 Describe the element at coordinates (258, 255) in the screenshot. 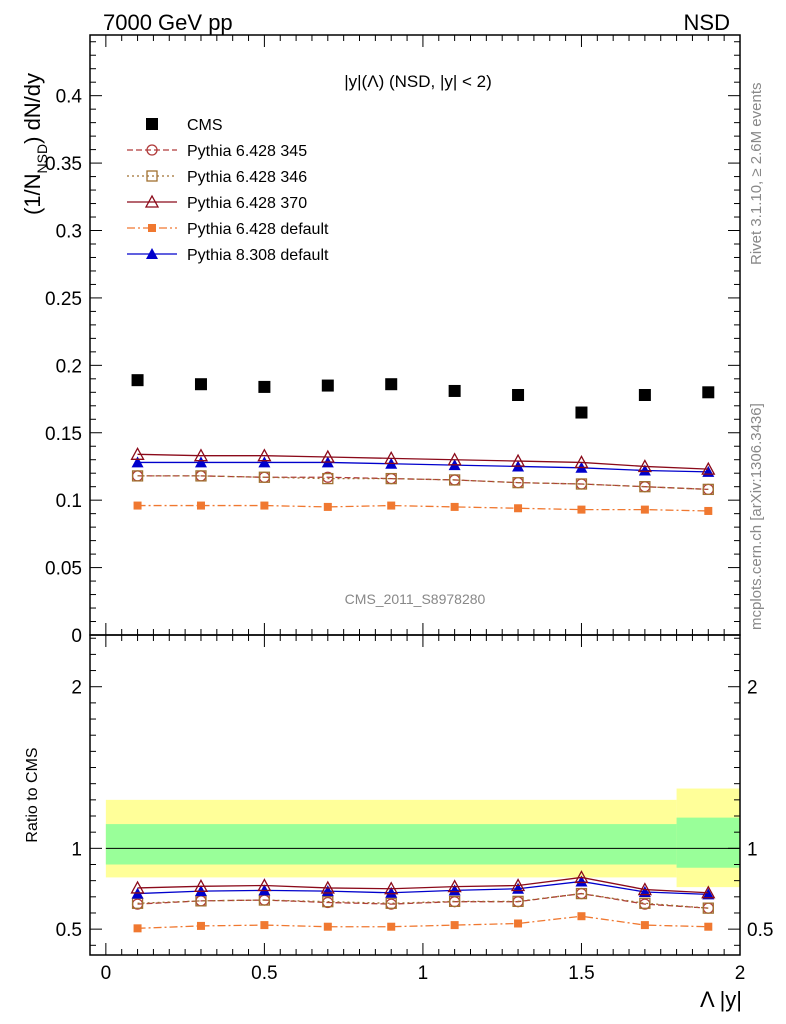

I see `legend-label-p8: Pythia 8.308 default` at that location.